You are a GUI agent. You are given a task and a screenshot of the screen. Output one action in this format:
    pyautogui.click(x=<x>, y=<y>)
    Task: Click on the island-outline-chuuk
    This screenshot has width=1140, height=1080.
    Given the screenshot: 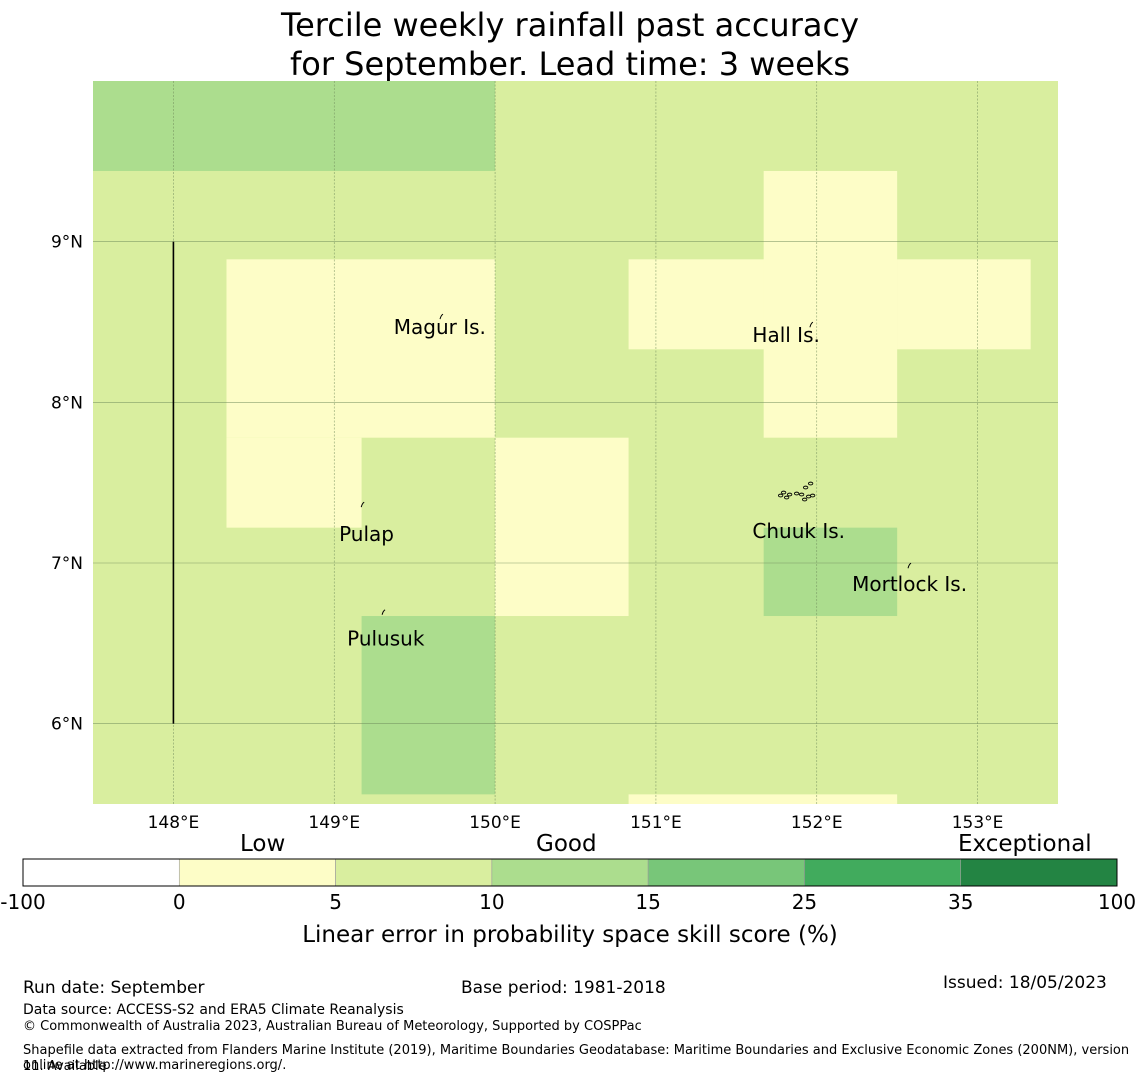 What is the action you would take?
    pyautogui.click(x=796, y=491)
    